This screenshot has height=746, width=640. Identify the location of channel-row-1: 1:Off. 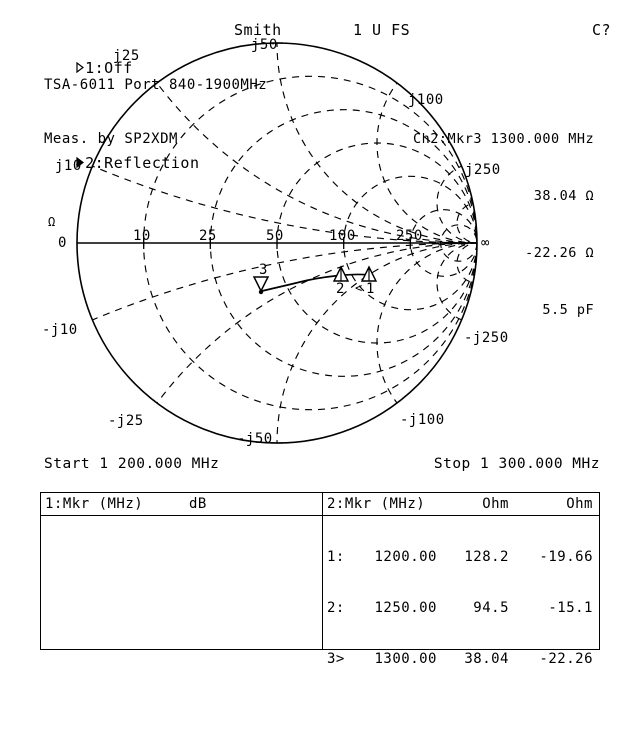
(119, 68).